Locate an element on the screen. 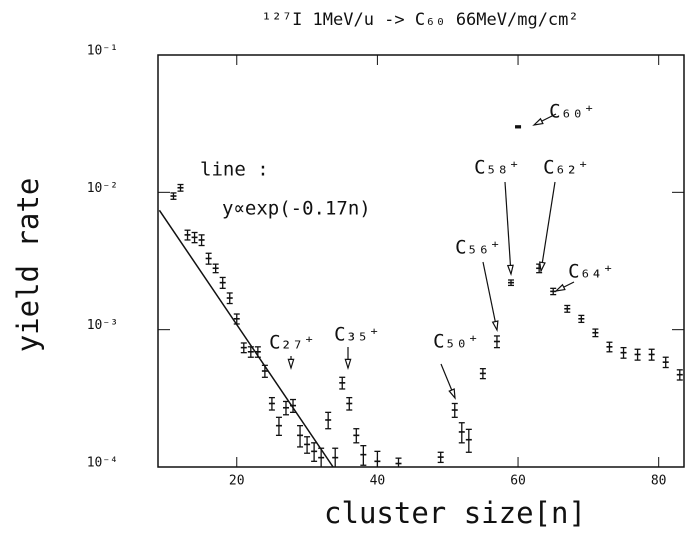  annotation: C₅₀⁺ is located at coordinates (456, 342).